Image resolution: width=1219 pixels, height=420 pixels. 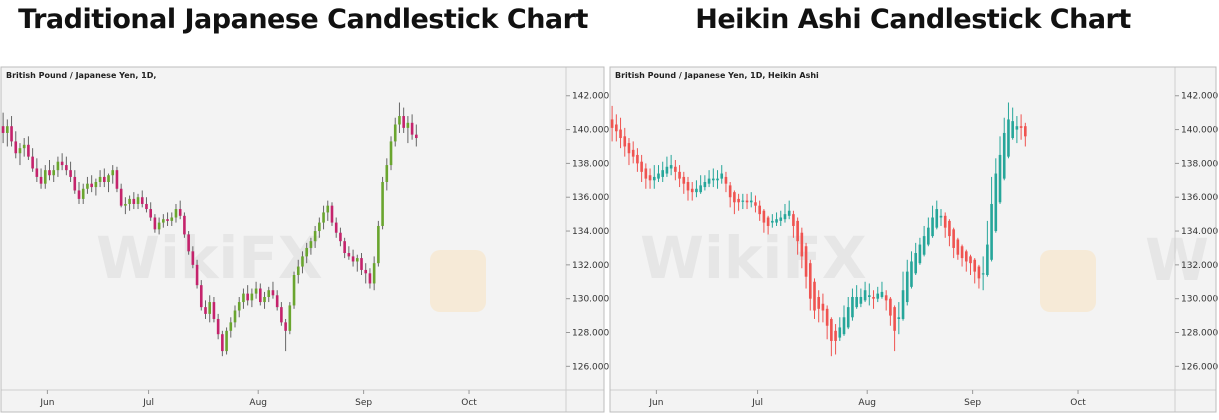 What do you see at coordinates (469, 403) in the screenshot?
I see `xtick-label: Oct` at bounding box center [469, 403].